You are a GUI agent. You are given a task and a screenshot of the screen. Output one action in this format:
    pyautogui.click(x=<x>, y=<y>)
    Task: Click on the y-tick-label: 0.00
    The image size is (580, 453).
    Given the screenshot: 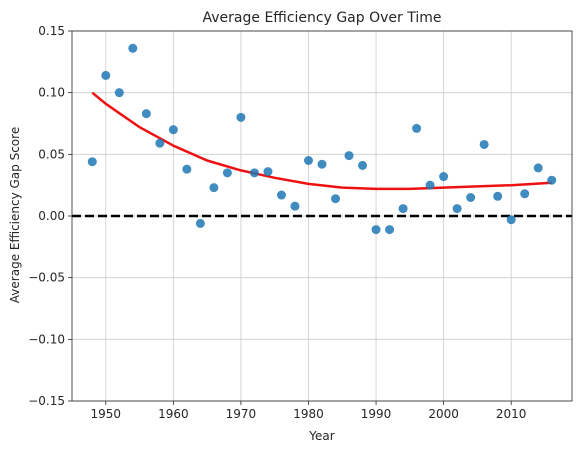 What is the action you would take?
    pyautogui.click(x=51, y=216)
    